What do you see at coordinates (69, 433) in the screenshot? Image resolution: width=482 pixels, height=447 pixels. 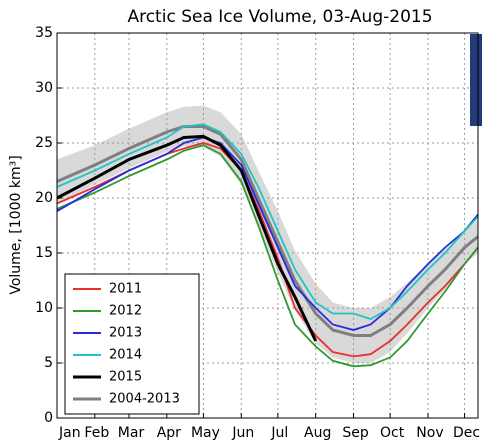 I see `x-tick-label: Jan` at bounding box center [69, 433].